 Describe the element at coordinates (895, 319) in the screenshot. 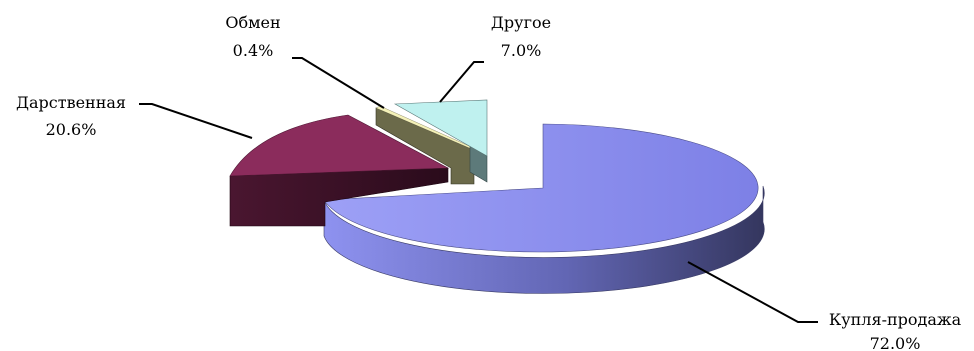

I see `label-kuplya-name: Купля-продажа` at that location.